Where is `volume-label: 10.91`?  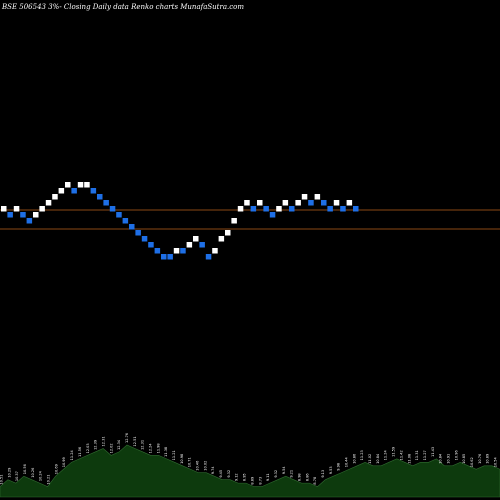
volume-label: 10.91 is located at coordinates (448, 459).